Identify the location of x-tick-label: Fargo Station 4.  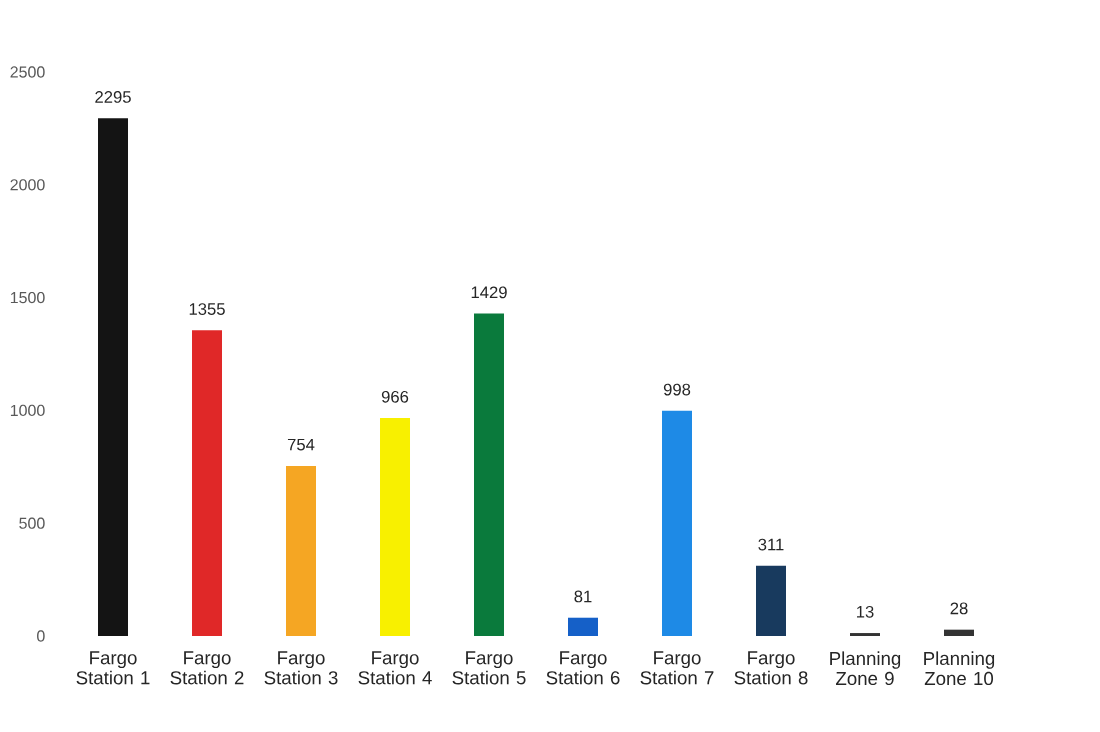
(395, 668).